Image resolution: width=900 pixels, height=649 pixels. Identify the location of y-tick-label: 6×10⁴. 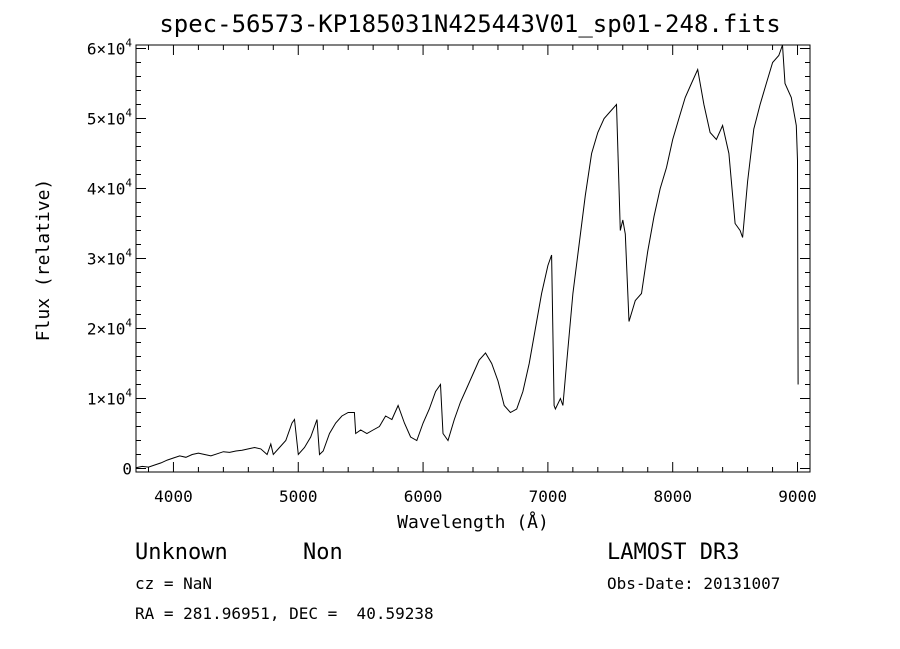
(110, 48).